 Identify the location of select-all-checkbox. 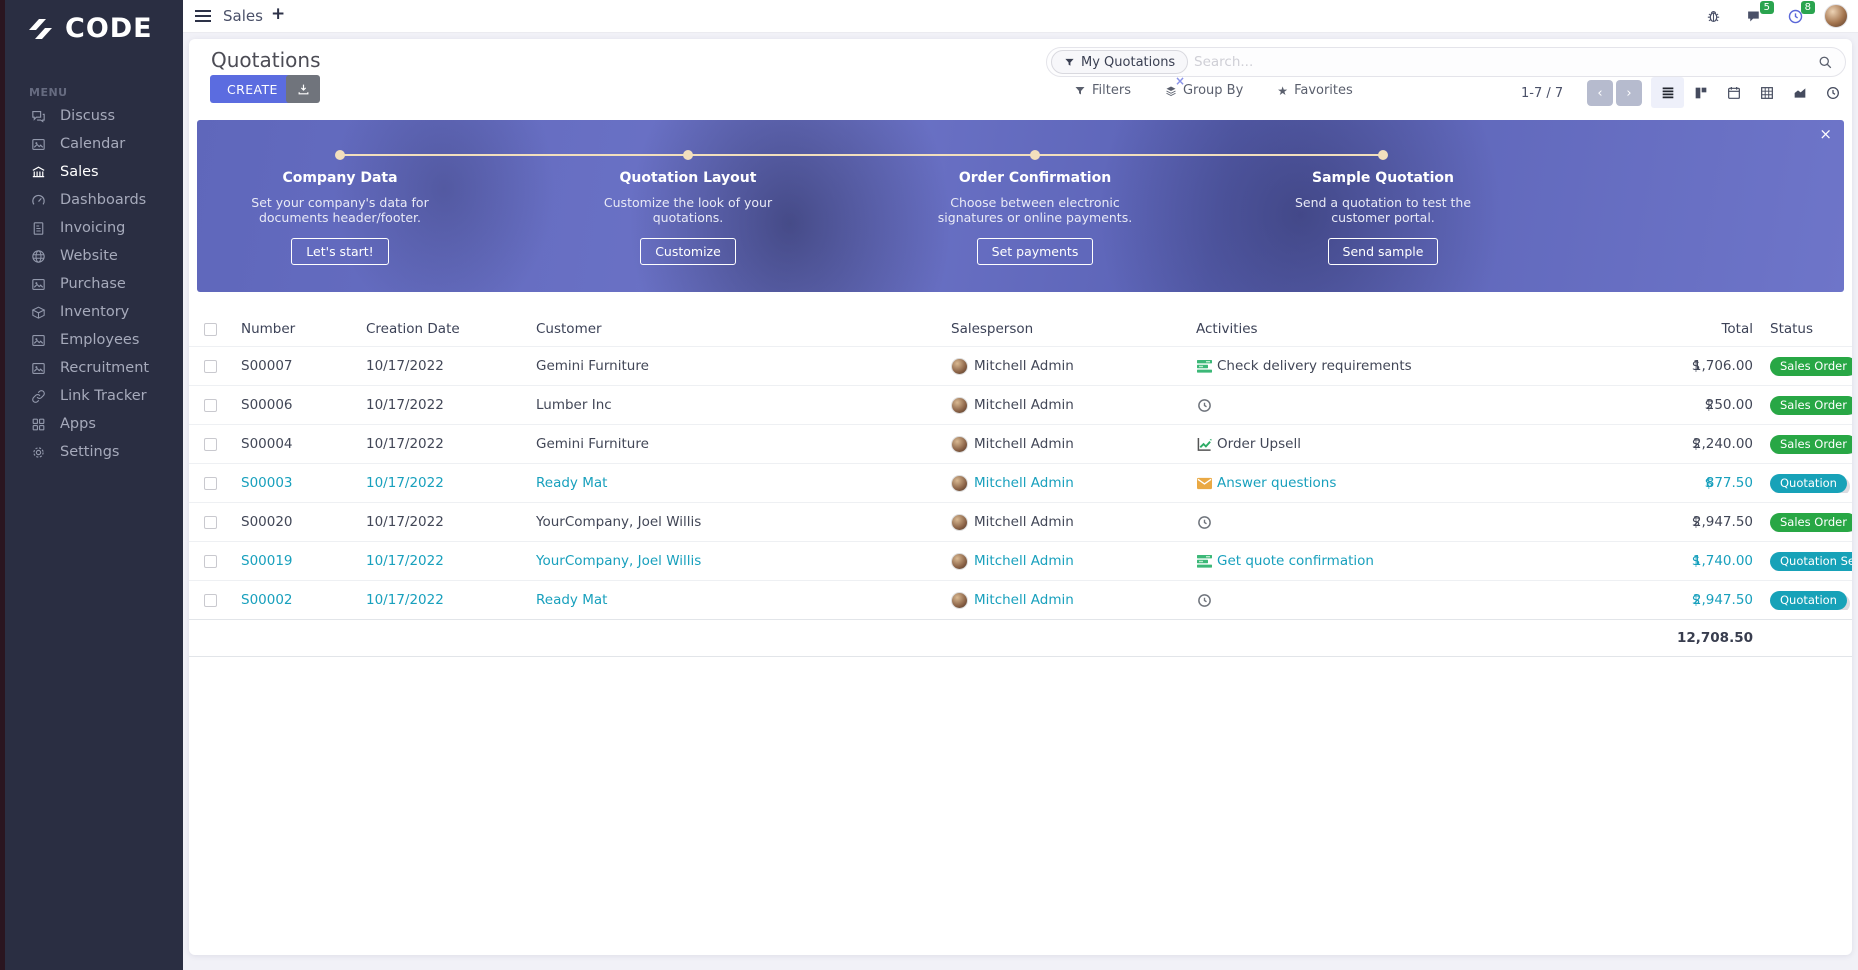
(210, 329).